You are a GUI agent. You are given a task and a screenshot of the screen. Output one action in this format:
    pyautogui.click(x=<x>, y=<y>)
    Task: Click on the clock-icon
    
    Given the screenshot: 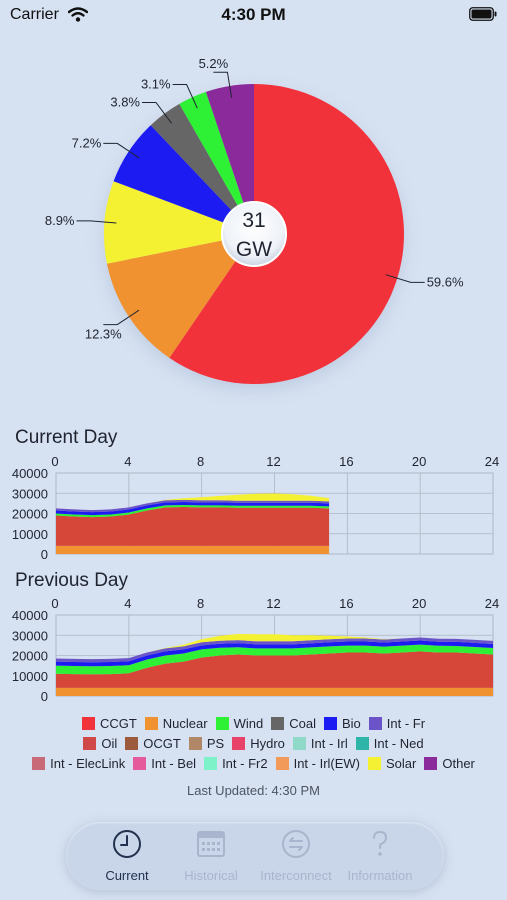 What is the action you would take?
    pyautogui.click(x=127, y=844)
    